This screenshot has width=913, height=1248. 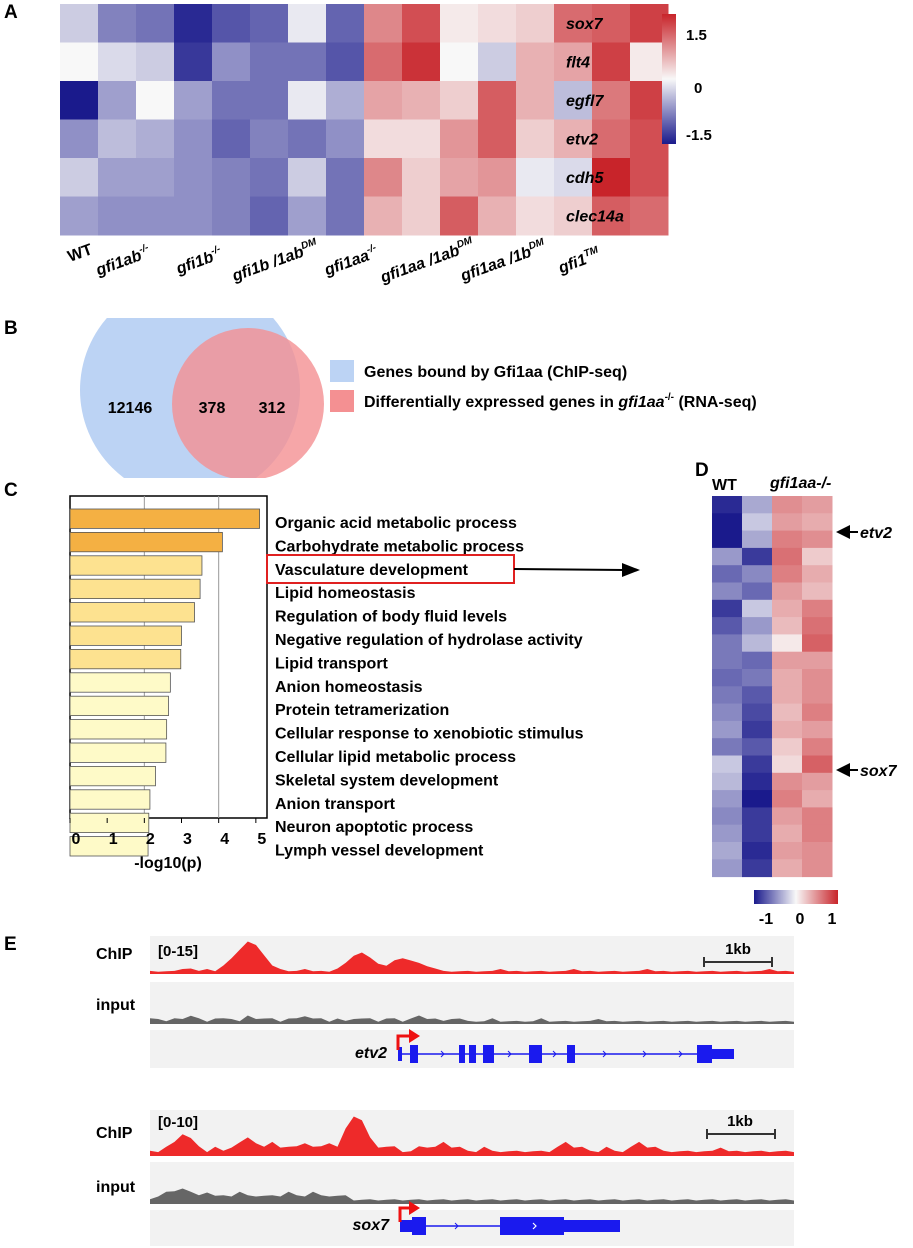 What do you see at coordinates (362, 710) in the screenshot?
I see `category-label: Protein tetramerization` at bounding box center [362, 710].